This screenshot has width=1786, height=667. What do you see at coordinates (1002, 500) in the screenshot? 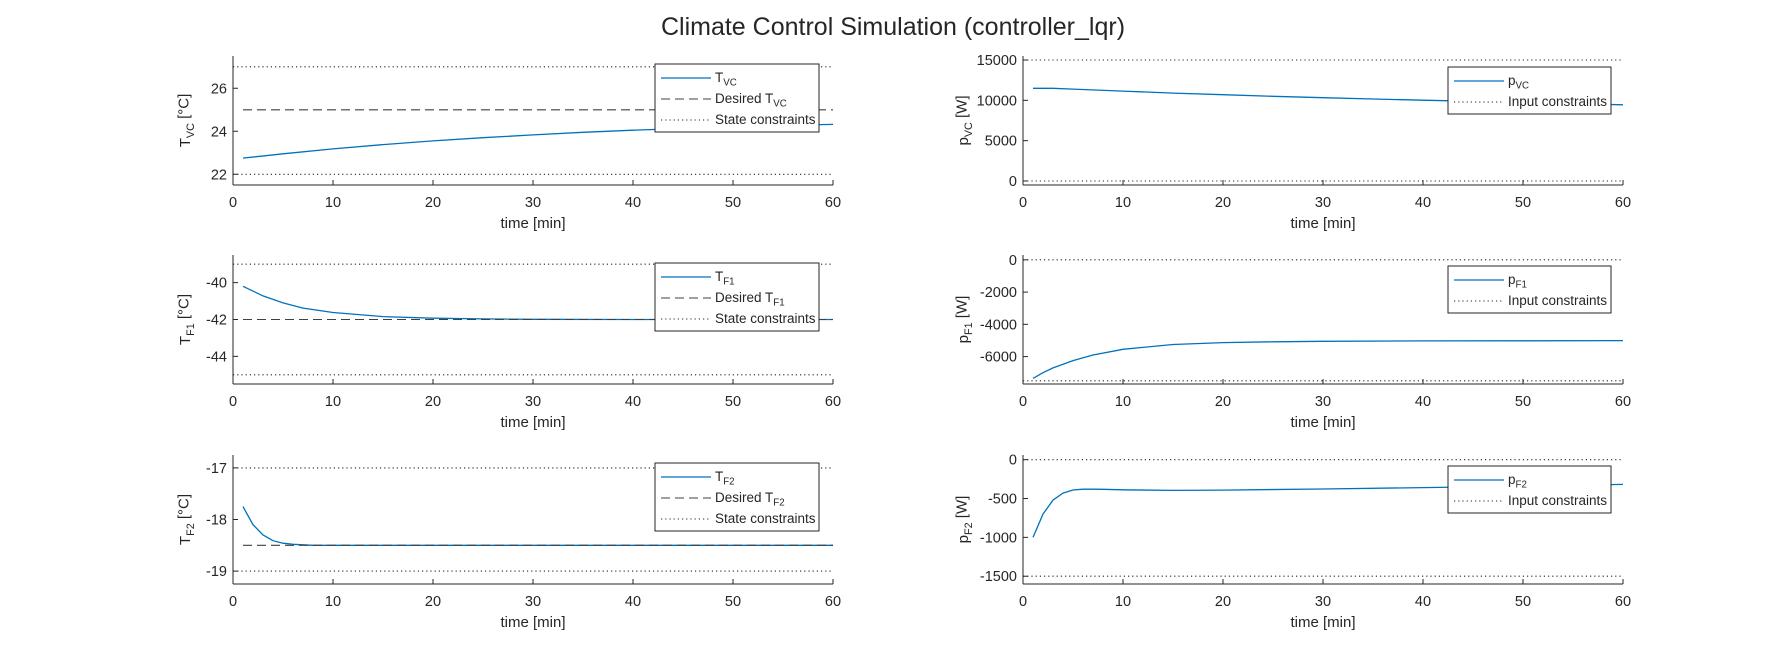
I see `y-tick-label: -500` at bounding box center [1002, 500].